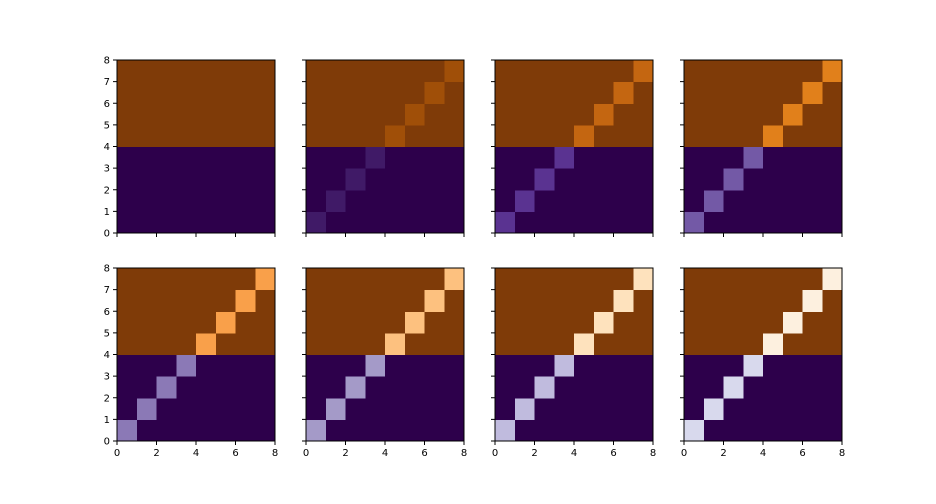 The image size is (936, 504). I want to click on cell-r6-c3, so click(375, 300).